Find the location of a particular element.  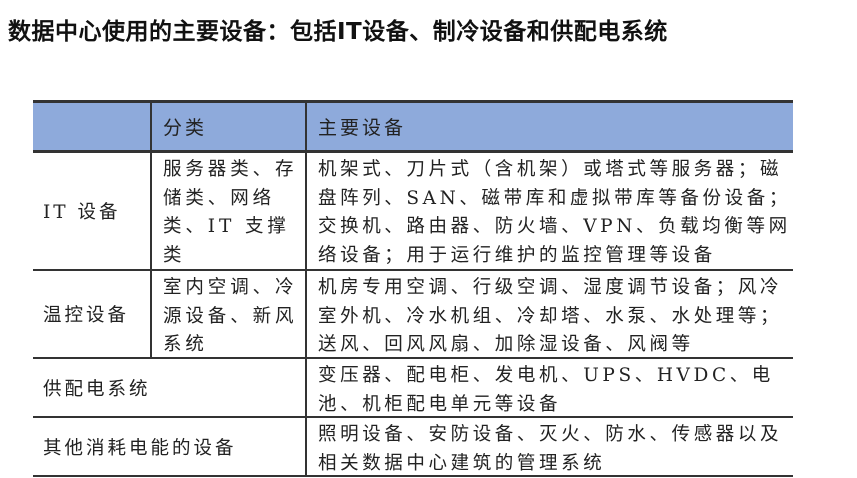

table-header-row: 分类 主要设备 is located at coordinates (413, 126).